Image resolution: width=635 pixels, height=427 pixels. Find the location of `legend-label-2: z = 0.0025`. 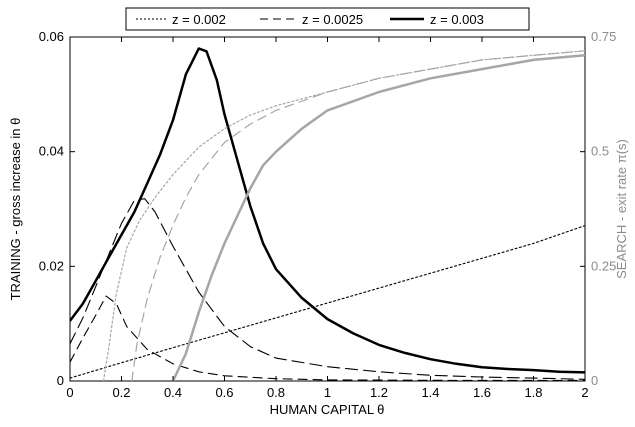

legend-label-2: z = 0.0025 is located at coordinates (332, 19).